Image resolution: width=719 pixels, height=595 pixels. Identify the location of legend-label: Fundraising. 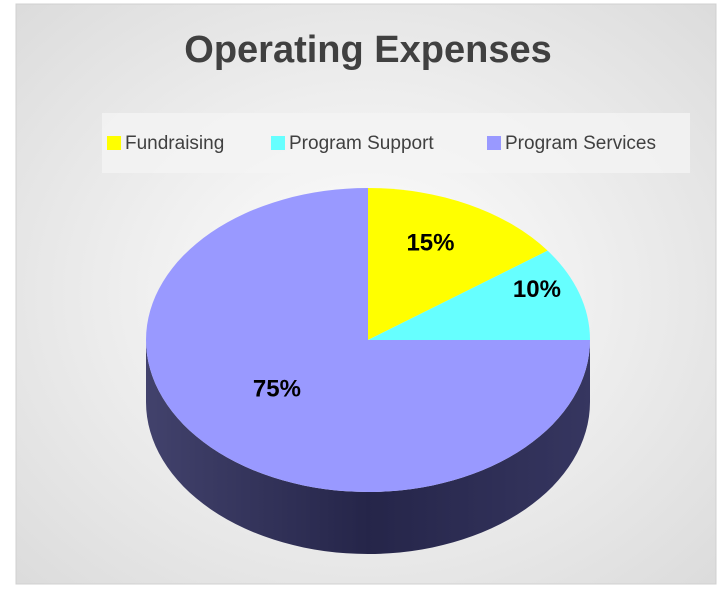
(174, 143).